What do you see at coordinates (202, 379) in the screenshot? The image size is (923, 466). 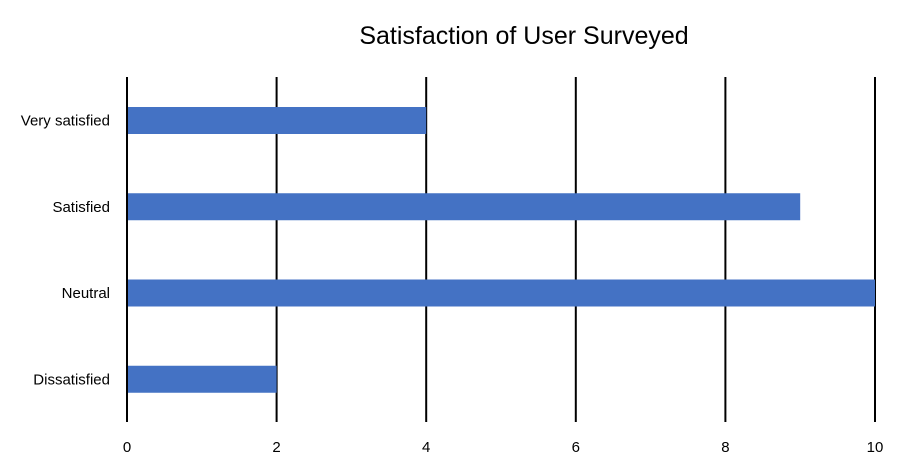 I see `bar-dissatisfied` at bounding box center [202, 379].